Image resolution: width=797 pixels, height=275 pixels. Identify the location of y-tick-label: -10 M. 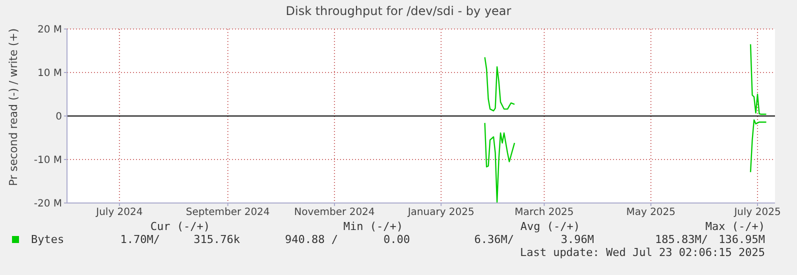
(48, 160).